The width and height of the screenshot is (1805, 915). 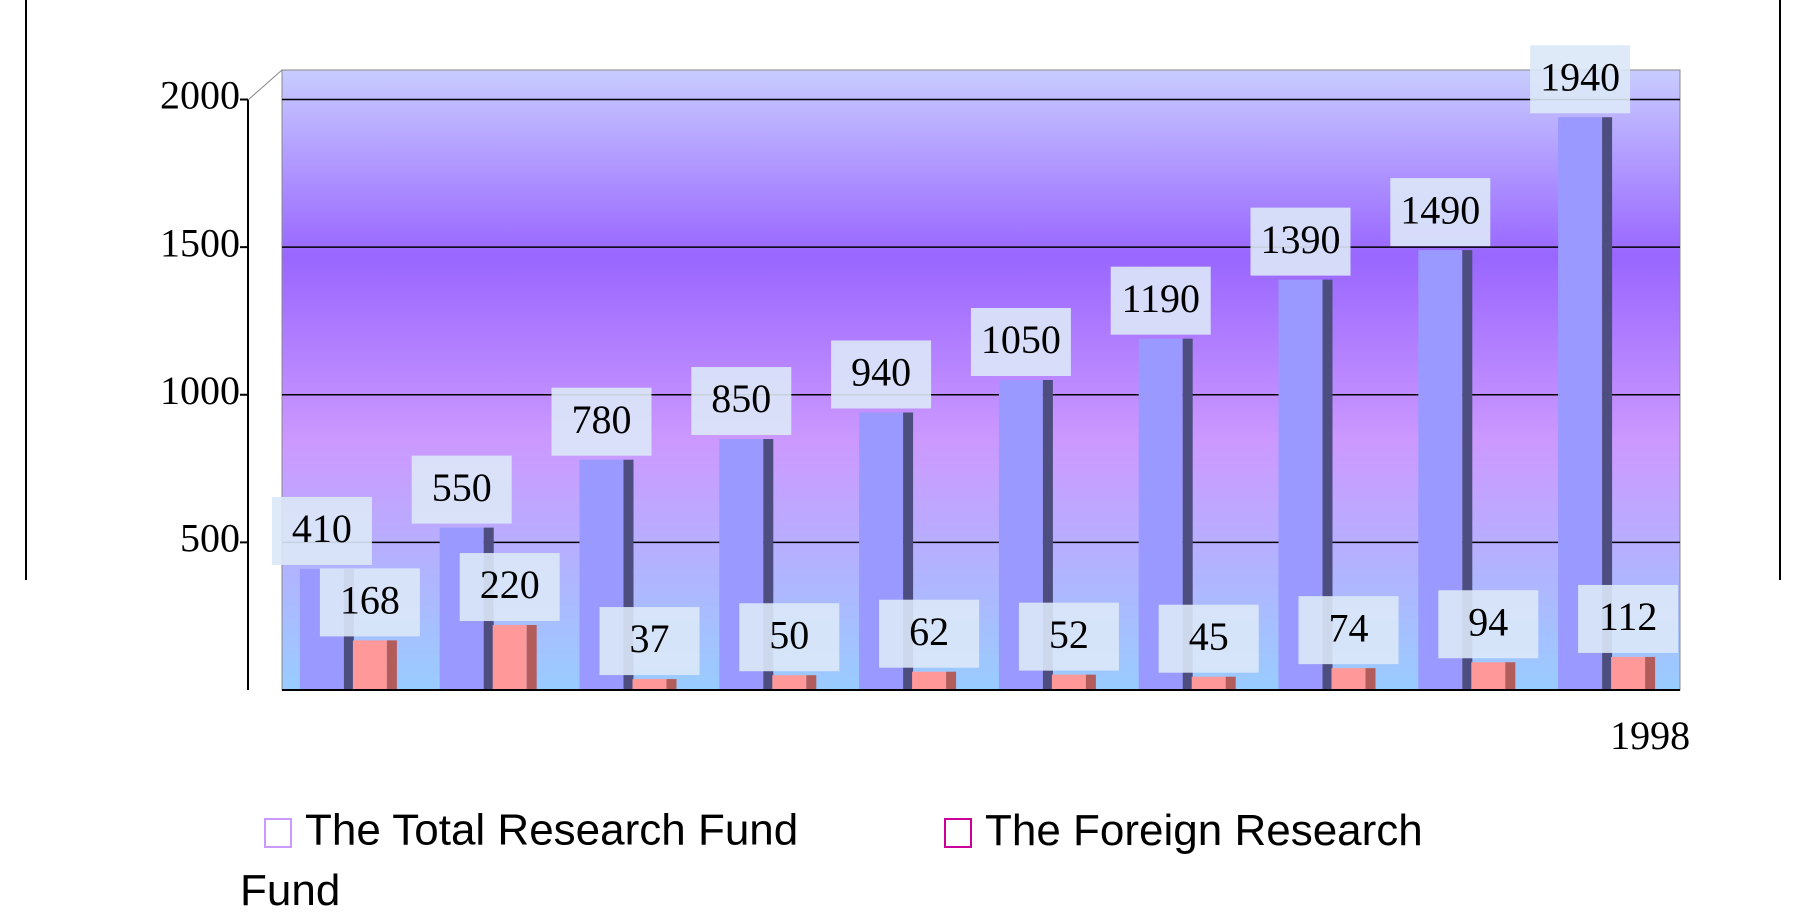 What do you see at coordinates (510, 584) in the screenshot?
I see `value-label: 220` at bounding box center [510, 584].